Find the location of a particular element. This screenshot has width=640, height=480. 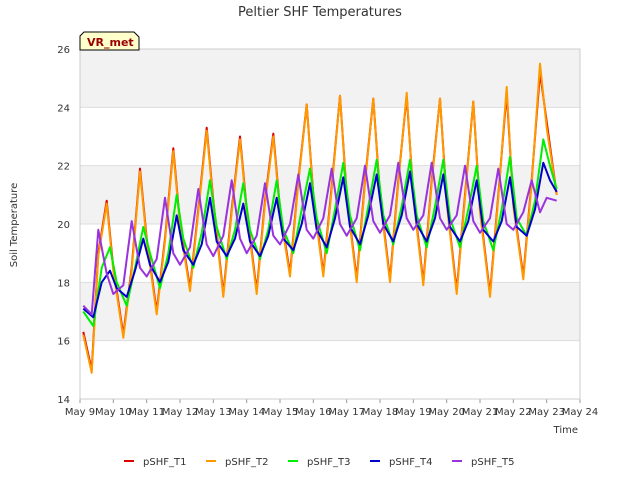

y-tick-label: 18 is located at coordinates (63, 283).